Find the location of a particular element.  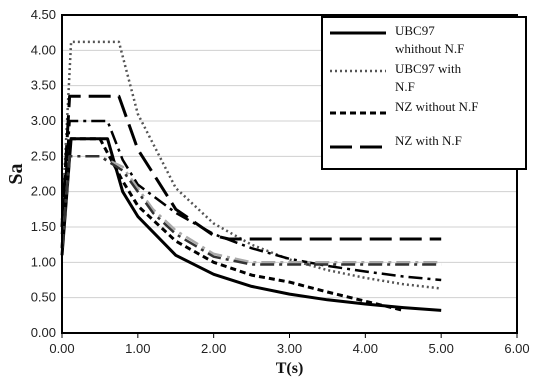

x-axis-ticks: 0.00 1.00 2.00 3.00 4.00 5.00 6.00 is located at coordinates (289, 344).